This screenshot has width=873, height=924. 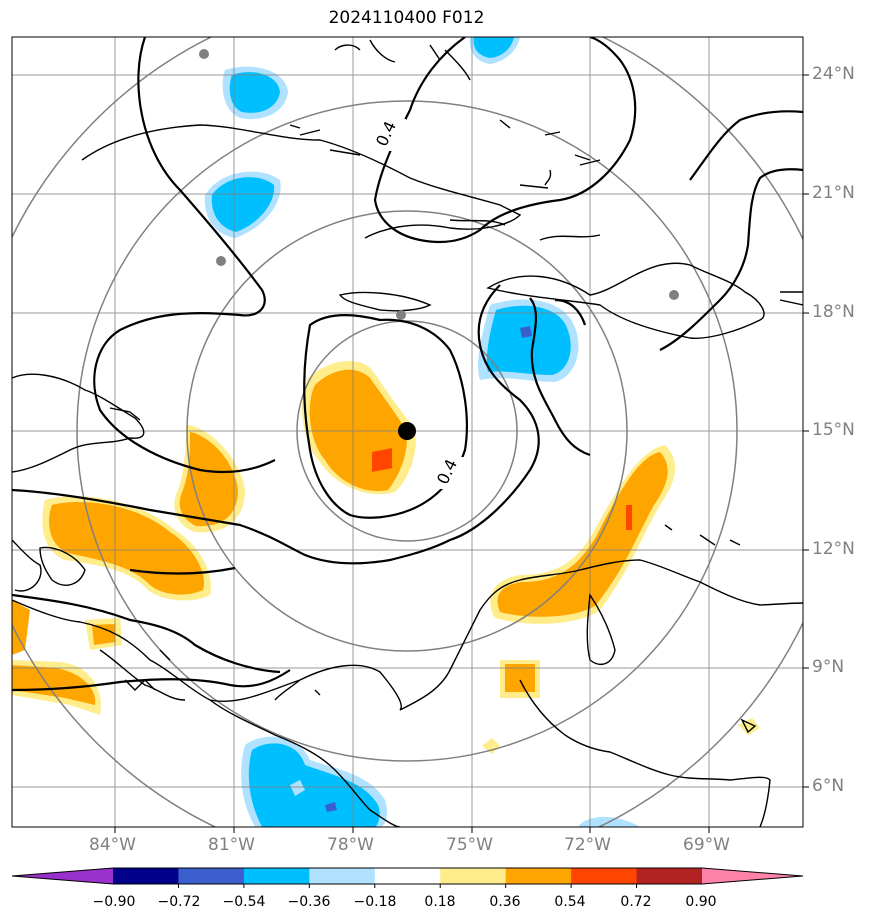 What do you see at coordinates (62, 876) in the screenshot?
I see `colorbar-extend-low` at bounding box center [62, 876].